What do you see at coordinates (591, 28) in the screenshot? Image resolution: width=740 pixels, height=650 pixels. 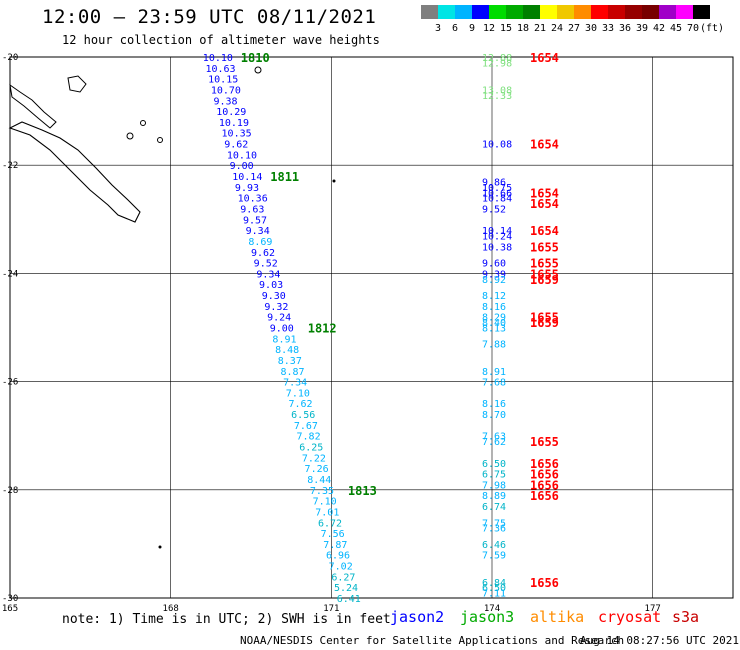 I see `colorbar-label: 30` at bounding box center [591, 28].